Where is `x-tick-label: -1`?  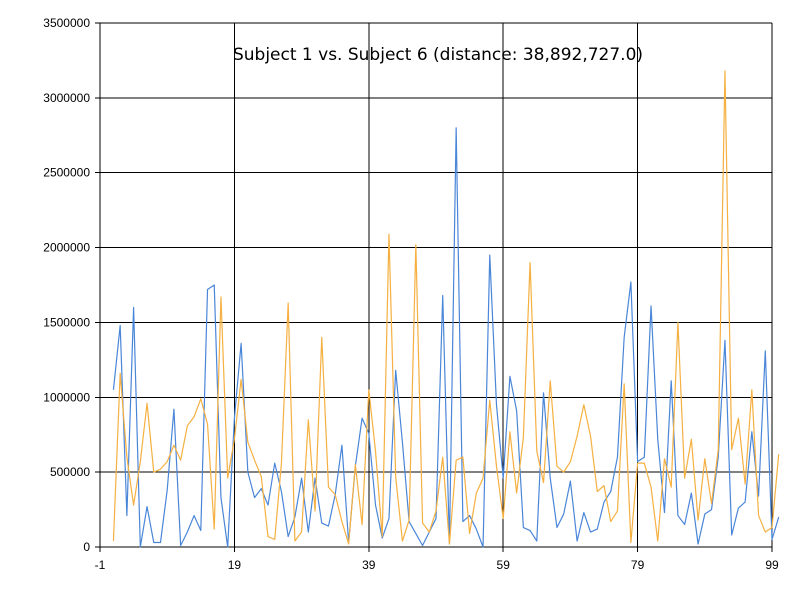
x-tick-label: -1 is located at coordinates (100, 565).